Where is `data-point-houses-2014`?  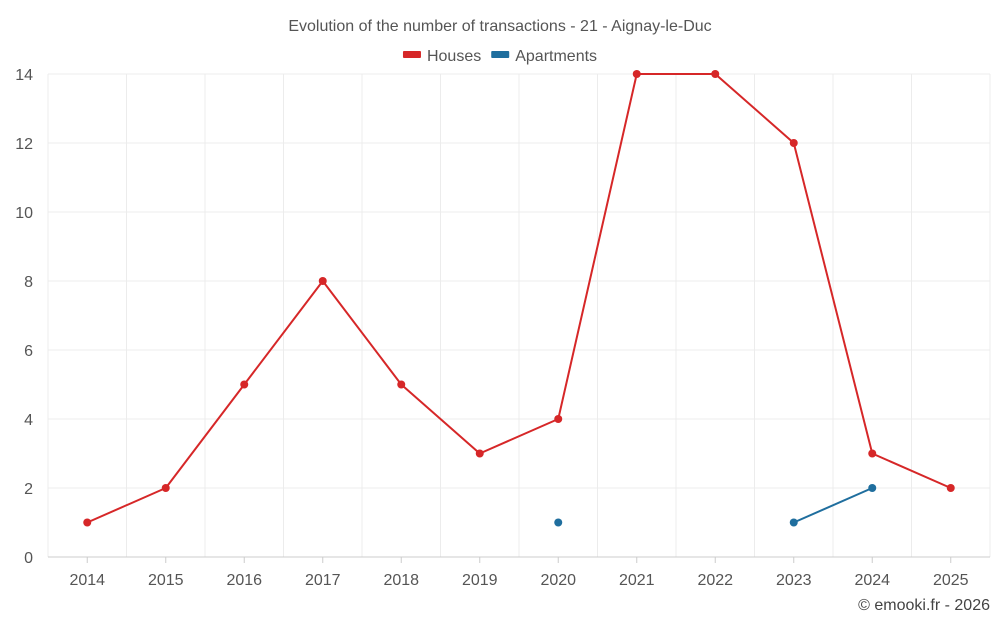 data-point-houses-2014 is located at coordinates (87, 522).